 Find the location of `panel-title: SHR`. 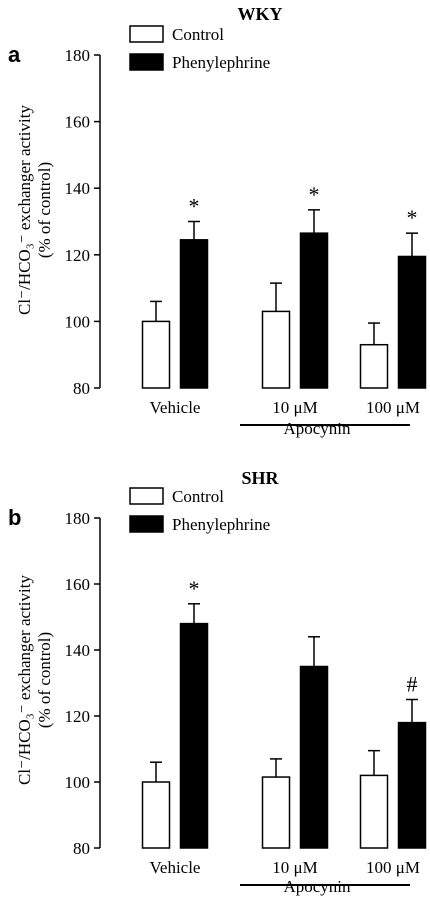

panel-title: SHR is located at coordinates (260, 478).